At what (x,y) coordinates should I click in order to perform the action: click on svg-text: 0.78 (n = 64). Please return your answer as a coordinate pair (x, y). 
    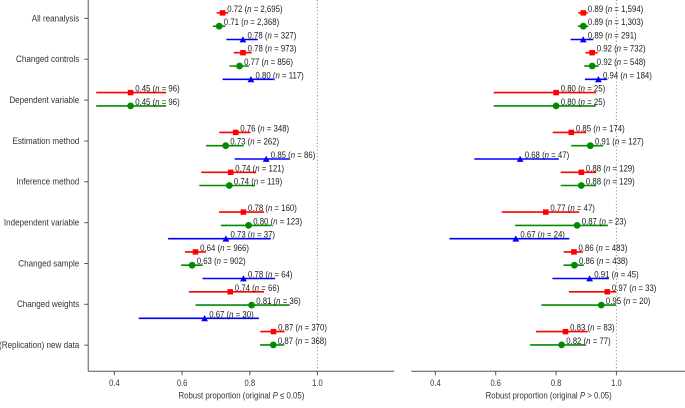
    Looking at the image, I should click on (270, 274).